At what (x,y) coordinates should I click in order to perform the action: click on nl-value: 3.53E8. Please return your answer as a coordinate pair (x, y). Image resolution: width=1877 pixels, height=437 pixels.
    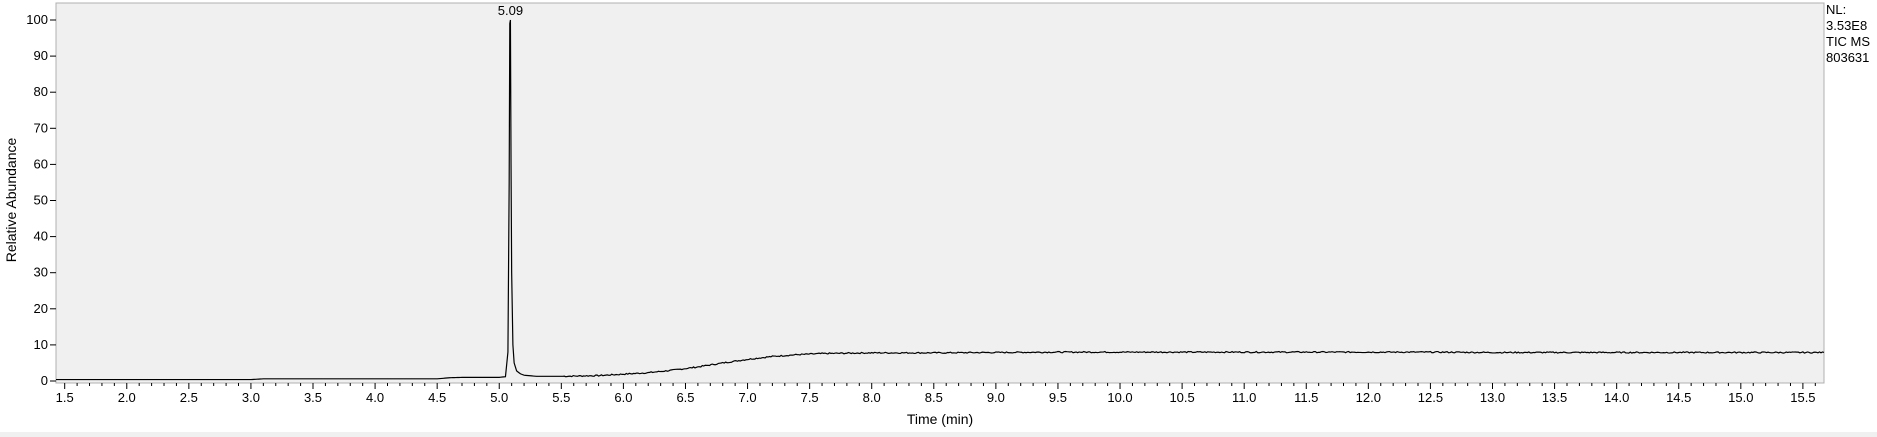
    Looking at the image, I should click on (1847, 25).